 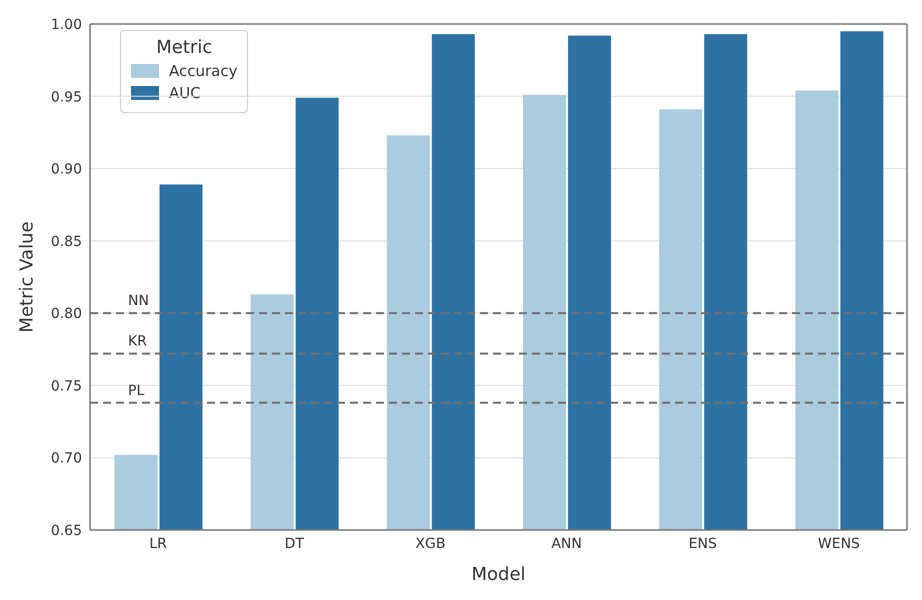 What do you see at coordinates (294, 544) in the screenshot?
I see `x-tick-label: DT` at bounding box center [294, 544].